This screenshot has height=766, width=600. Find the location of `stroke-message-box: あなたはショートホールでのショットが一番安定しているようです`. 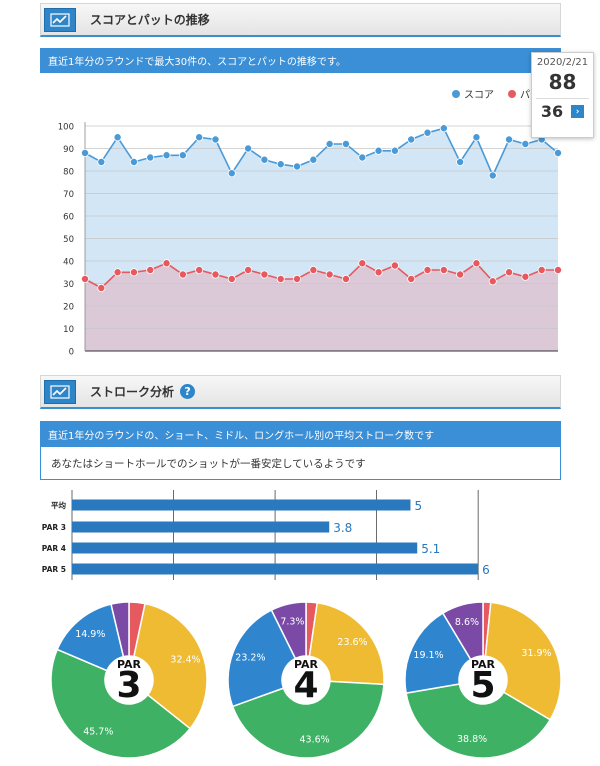

stroke-message-box: あなたはショートホールでのショットが一番安定しているようです is located at coordinates (300, 463).